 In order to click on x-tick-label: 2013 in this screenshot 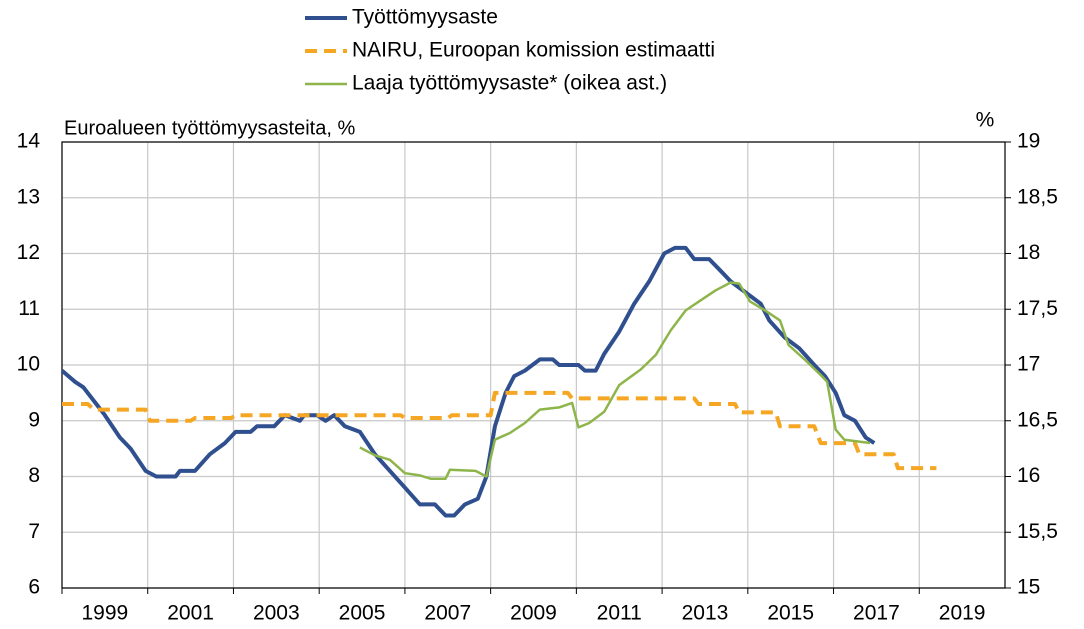, I will do `click(705, 613)`.